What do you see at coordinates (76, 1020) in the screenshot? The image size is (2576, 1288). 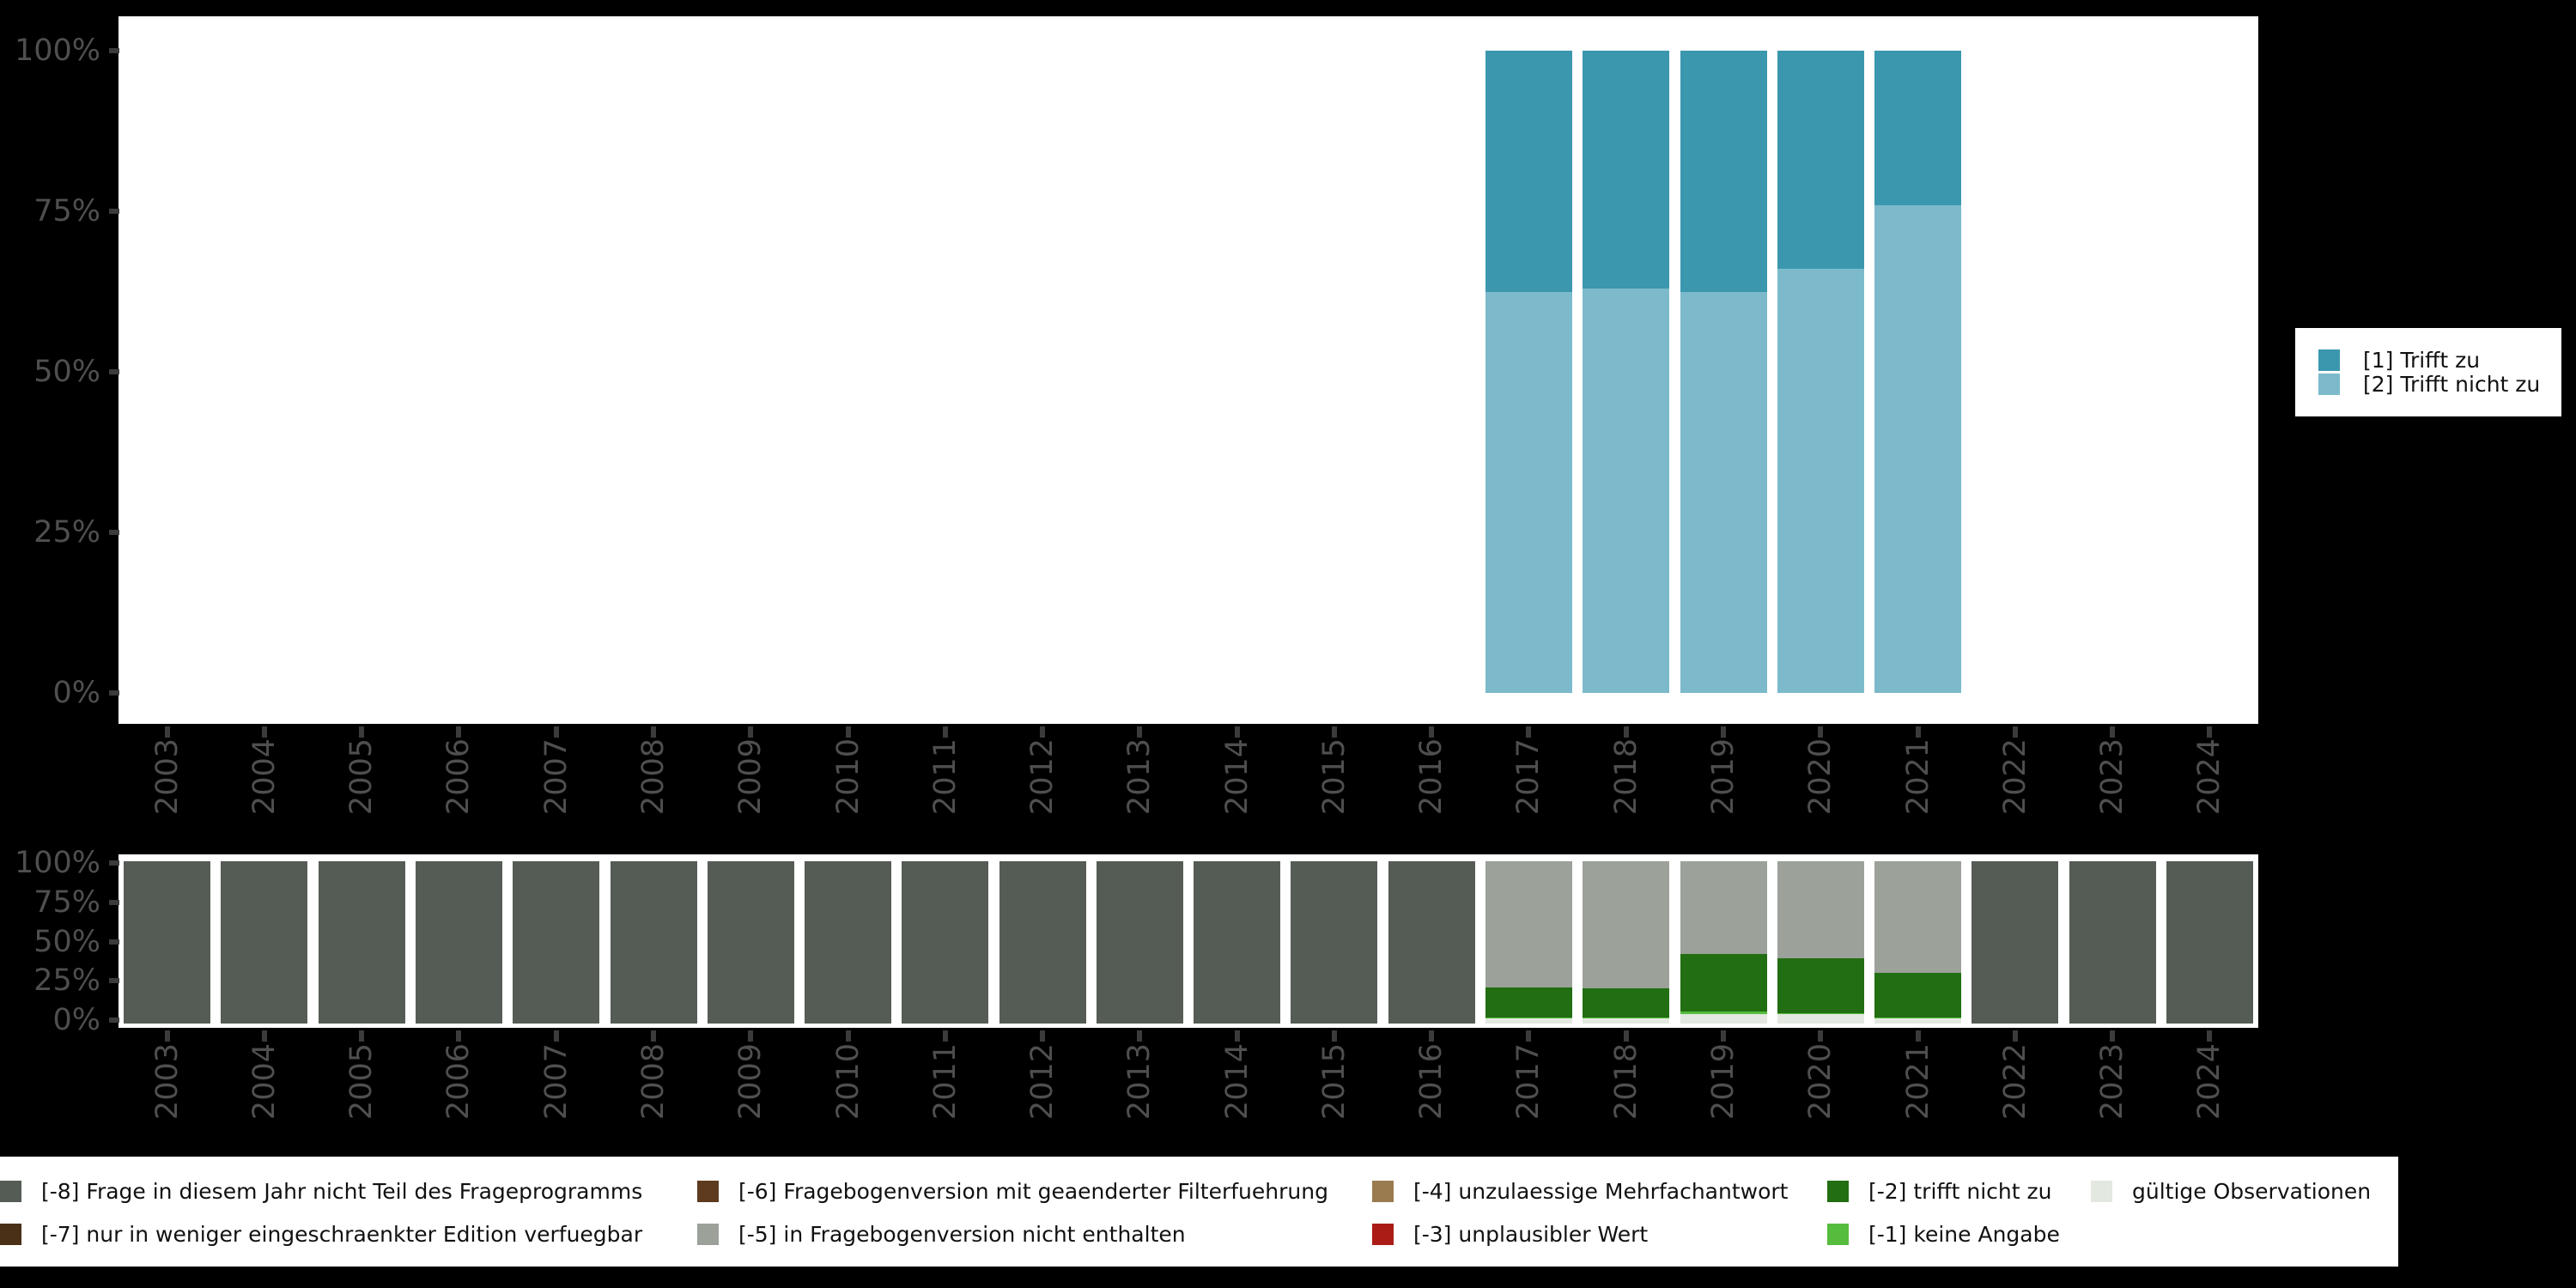 I see `y-tick-label: 0%` at bounding box center [76, 1020].